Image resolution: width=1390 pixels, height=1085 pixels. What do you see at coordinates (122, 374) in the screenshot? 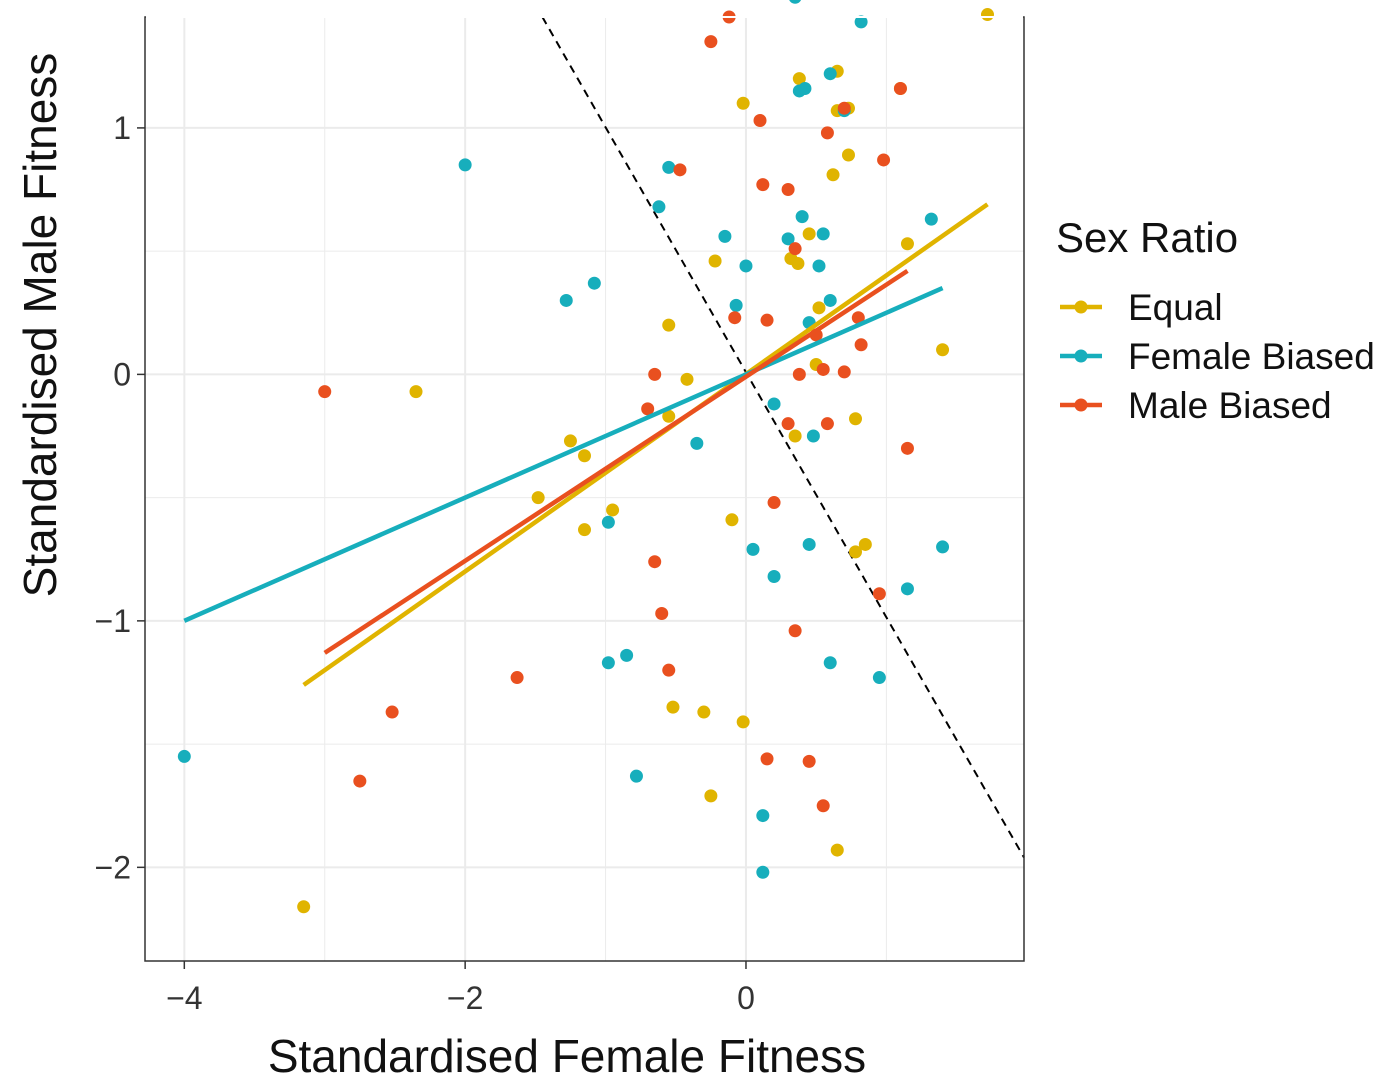
I see `y-tick-label: 0` at bounding box center [122, 374].